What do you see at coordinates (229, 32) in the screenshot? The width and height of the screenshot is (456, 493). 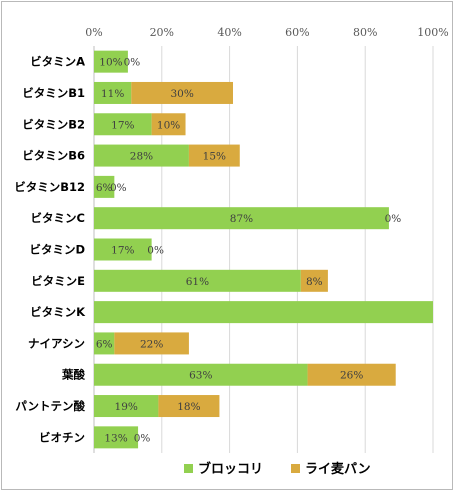 I see `x-tick-label: 40%` at bounding box center [229, 32].